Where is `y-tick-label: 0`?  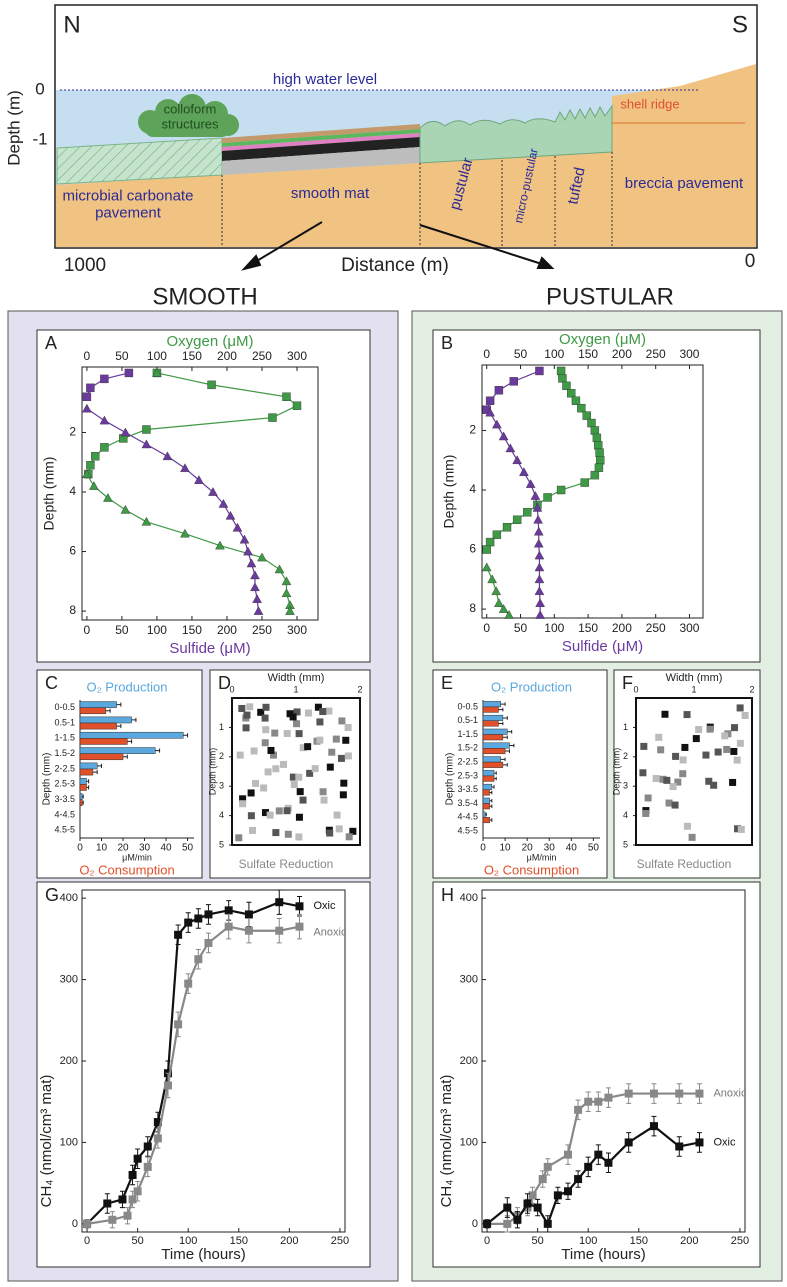
y-tick-label: 0 is located at coordinates (75, 1224).